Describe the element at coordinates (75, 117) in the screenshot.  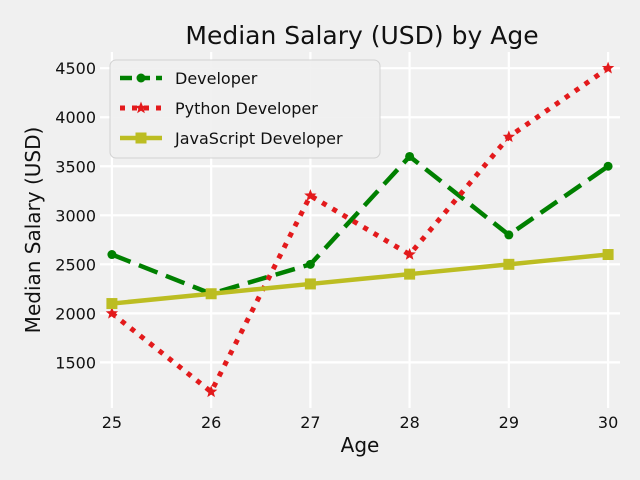
I see `y-tick-label: 4000` at that location.